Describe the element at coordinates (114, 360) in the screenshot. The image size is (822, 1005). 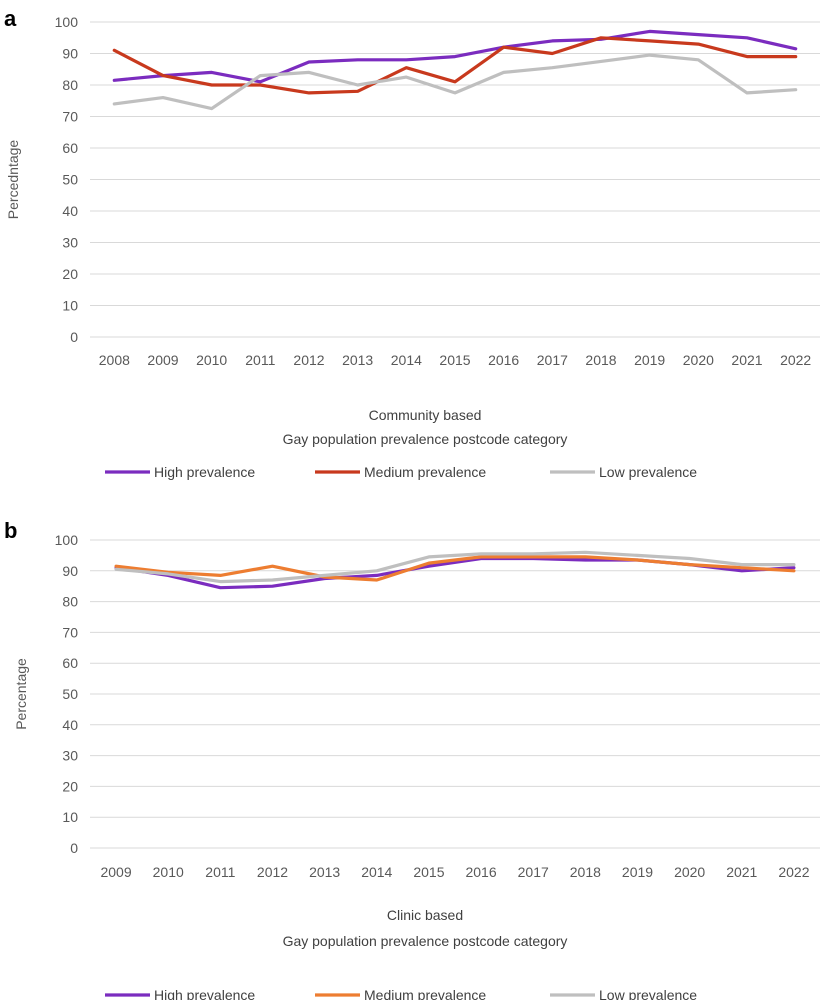
I see `x-tick-label: 2008` at that location.